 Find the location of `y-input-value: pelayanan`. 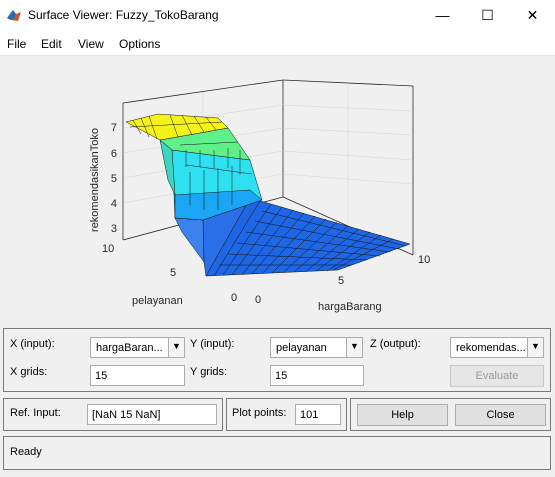

y-input-value: pelayanan is located at coordinates (301, 348).